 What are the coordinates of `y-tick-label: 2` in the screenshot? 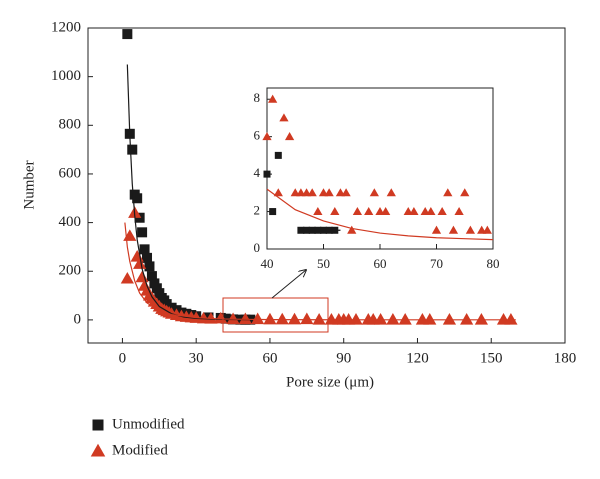 It's located at (257, 210).